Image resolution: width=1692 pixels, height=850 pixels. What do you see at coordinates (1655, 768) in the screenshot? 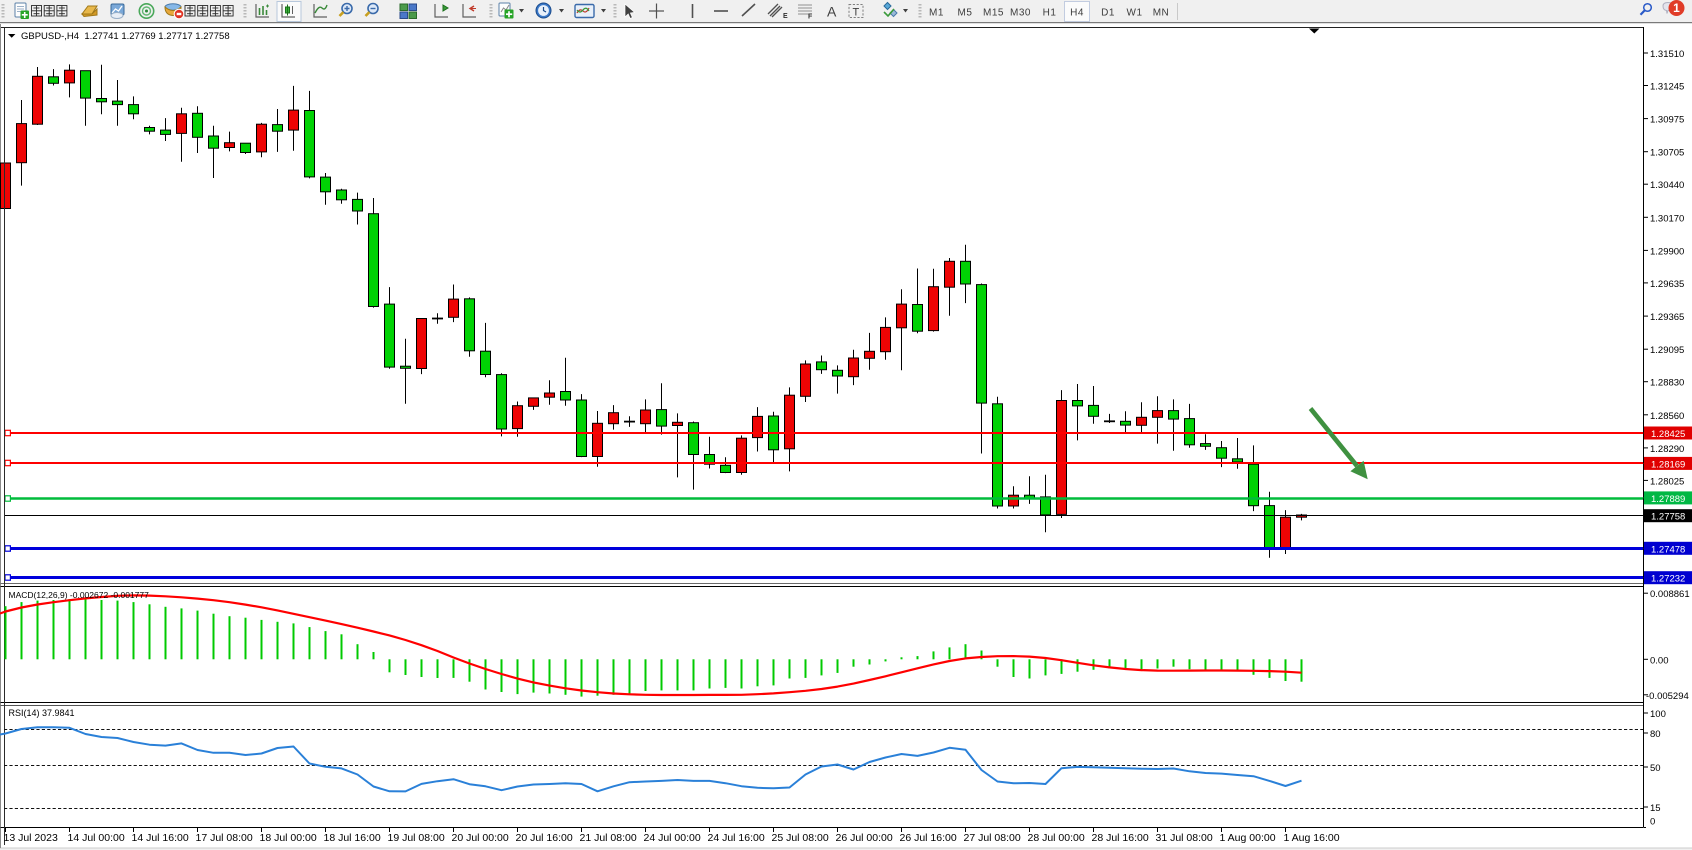
I see `svg-text: 50` at bounding box center [1655, 768].